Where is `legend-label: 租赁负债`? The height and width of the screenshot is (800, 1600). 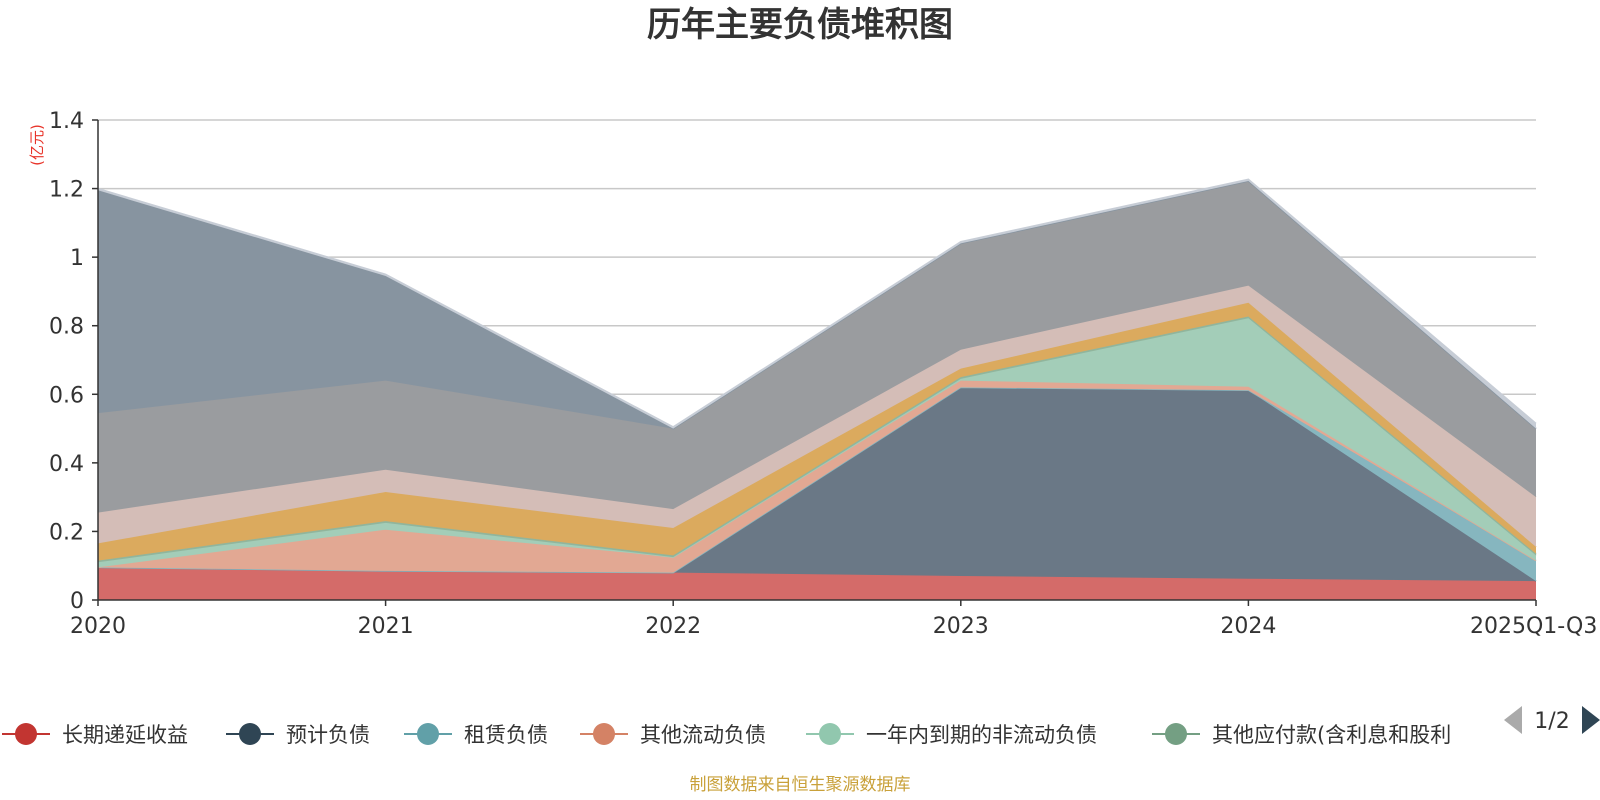
legend-label: 租赁负债 is located at coordinates (506, 735).